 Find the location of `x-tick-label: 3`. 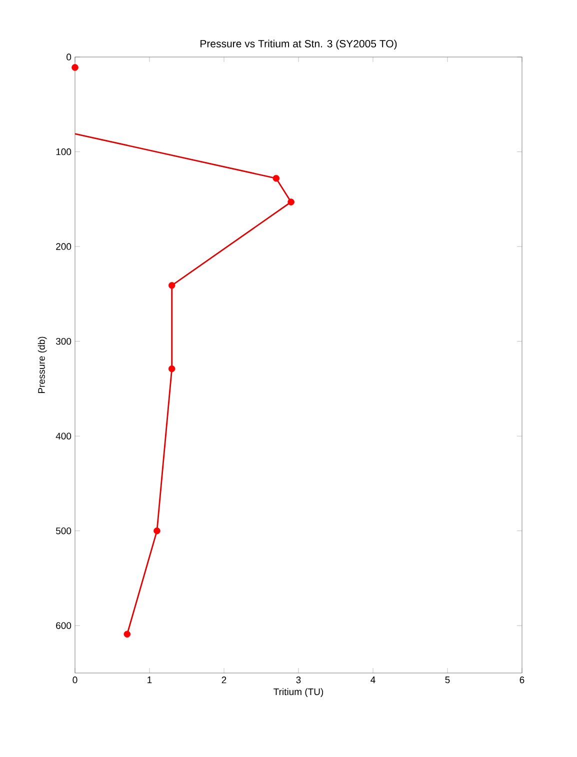

x-tick-label: 3 is located at coordinates (298, 680).